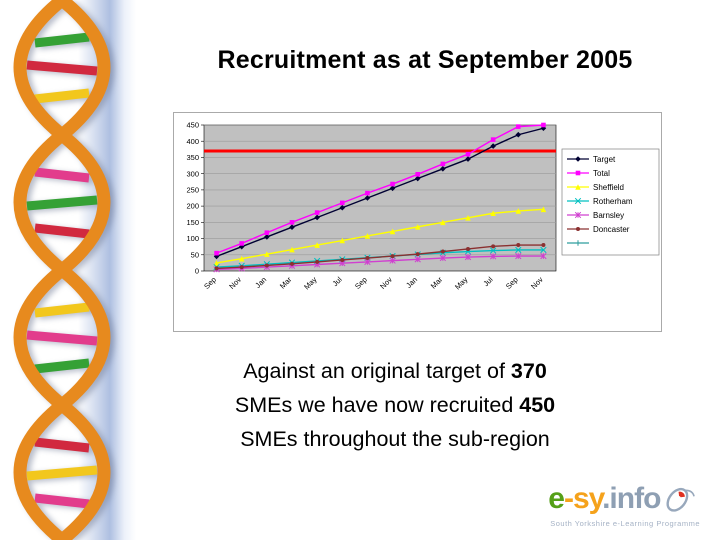  What do you see at coordinates (425, 60) in the screenshot?
I see `page-title: Recruitment as at September 2005` at bounding box center [425, 60].